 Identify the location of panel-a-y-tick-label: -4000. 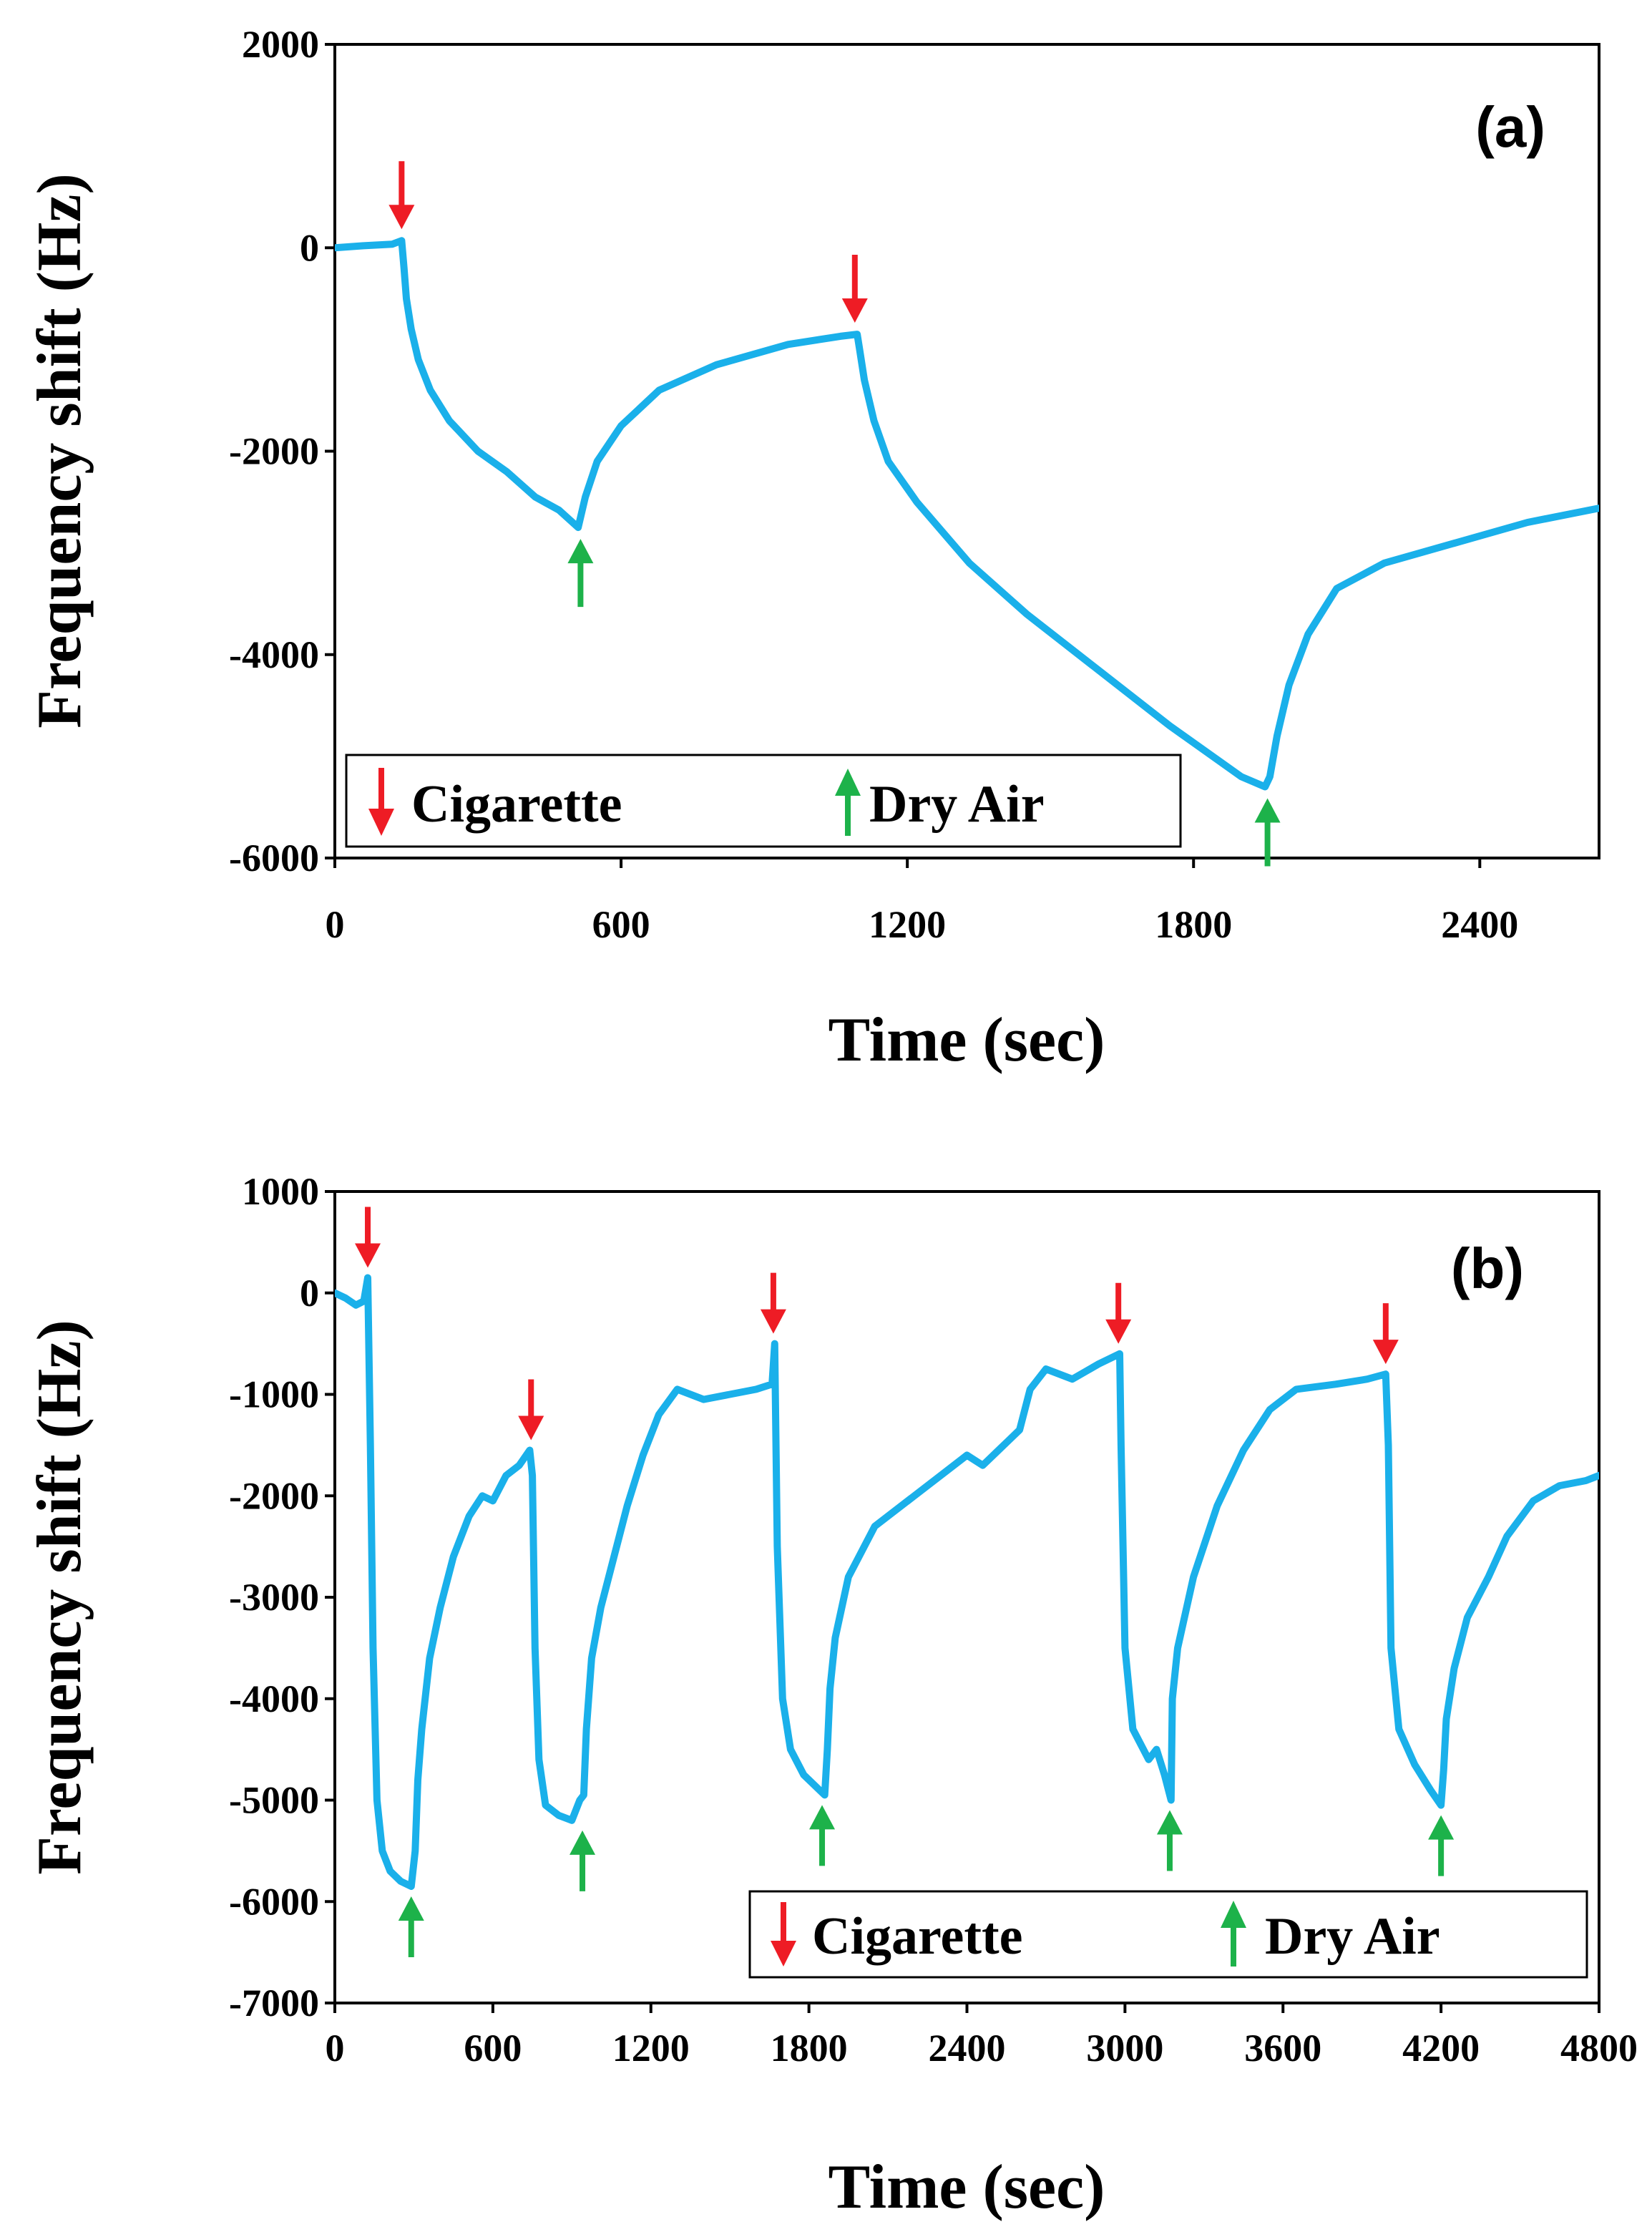
(274, 654).